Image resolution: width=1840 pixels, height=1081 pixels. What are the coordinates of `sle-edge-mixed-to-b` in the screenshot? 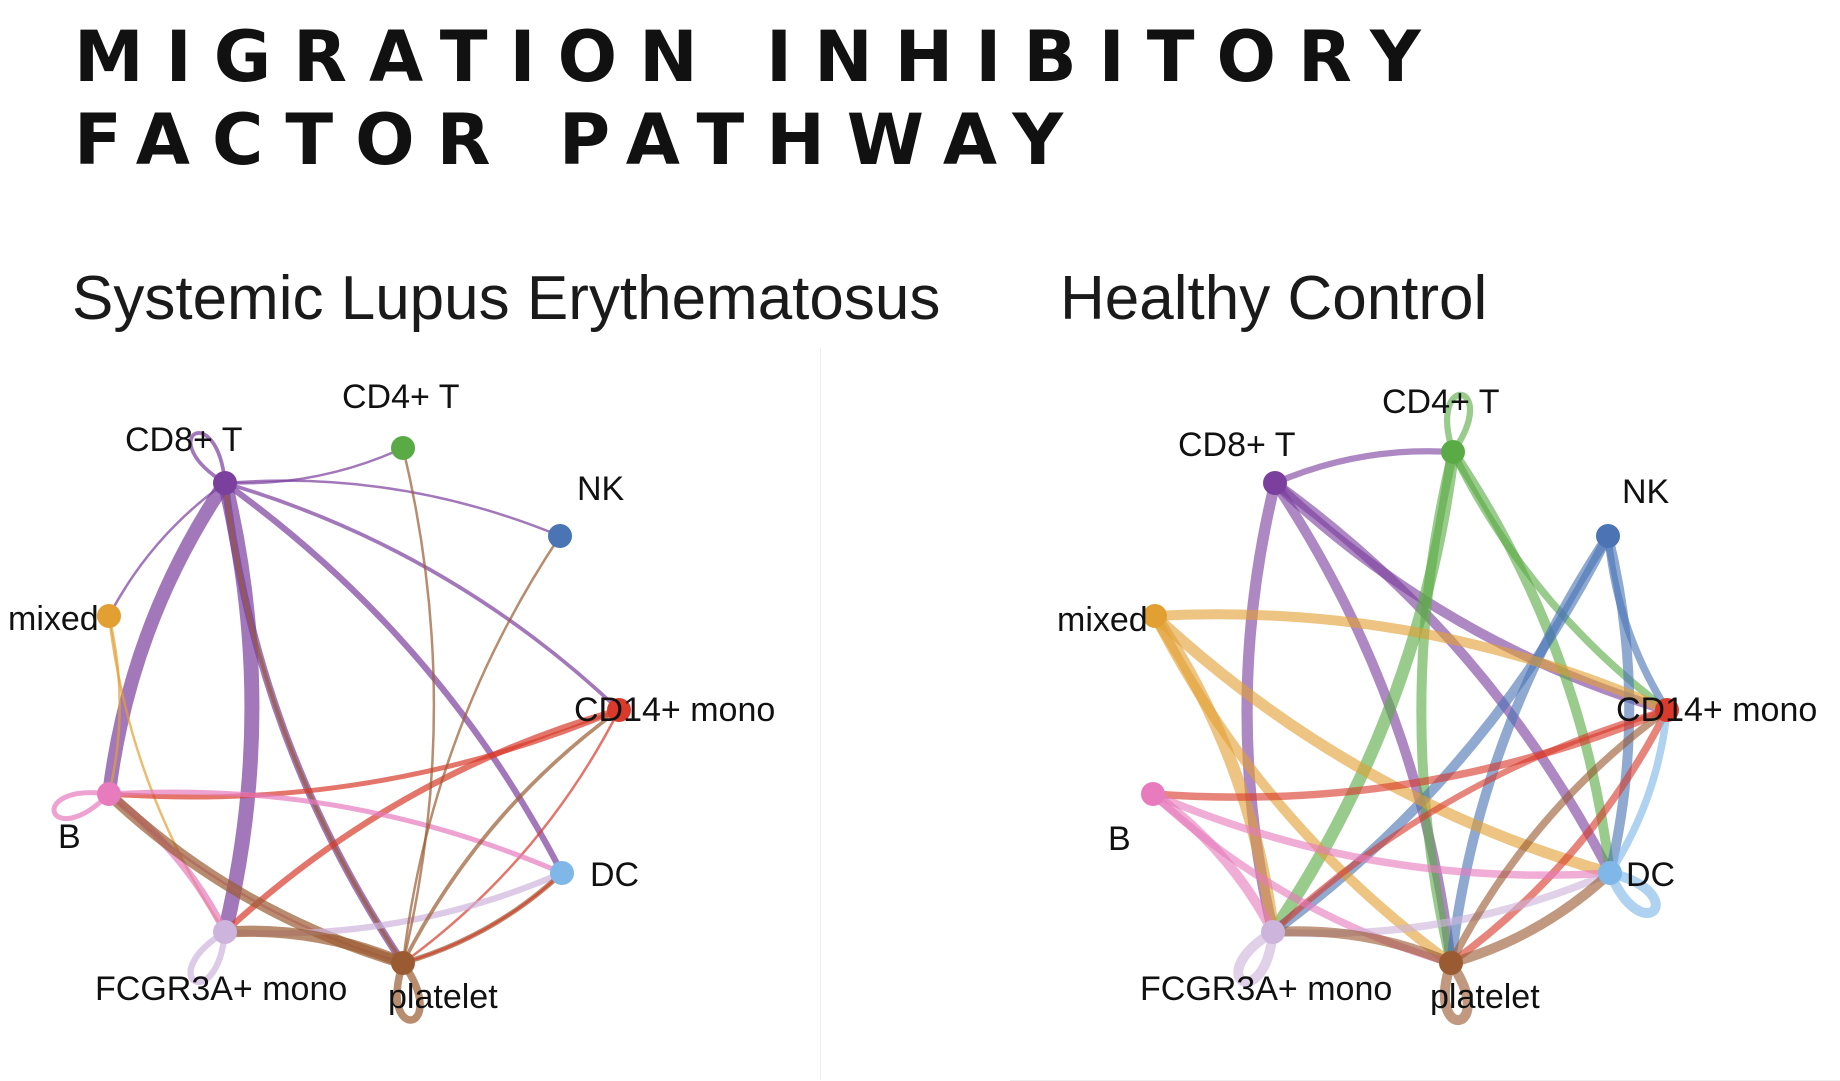 It's located at (114, 705).